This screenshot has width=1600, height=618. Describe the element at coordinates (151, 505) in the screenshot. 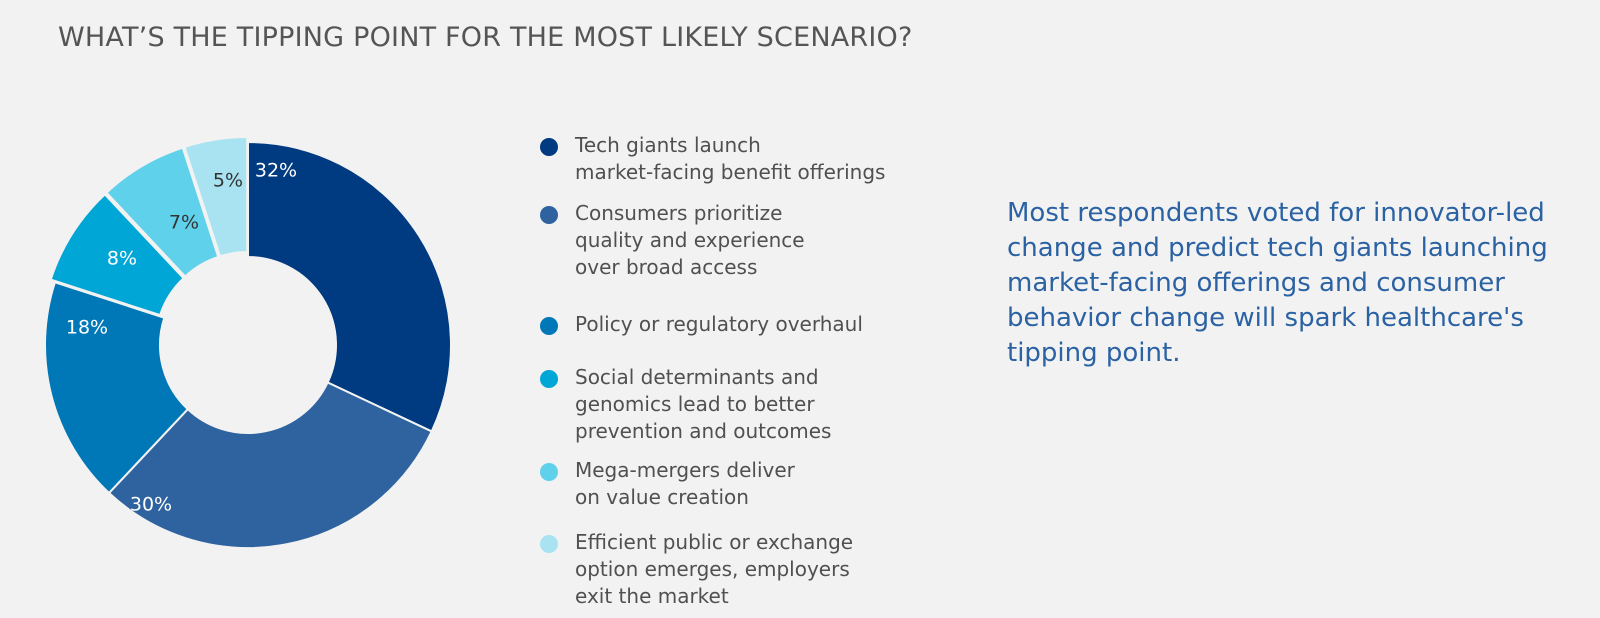

I see `slice-label-consumers-prioritize-quality-and-experie: 30%` at that location.